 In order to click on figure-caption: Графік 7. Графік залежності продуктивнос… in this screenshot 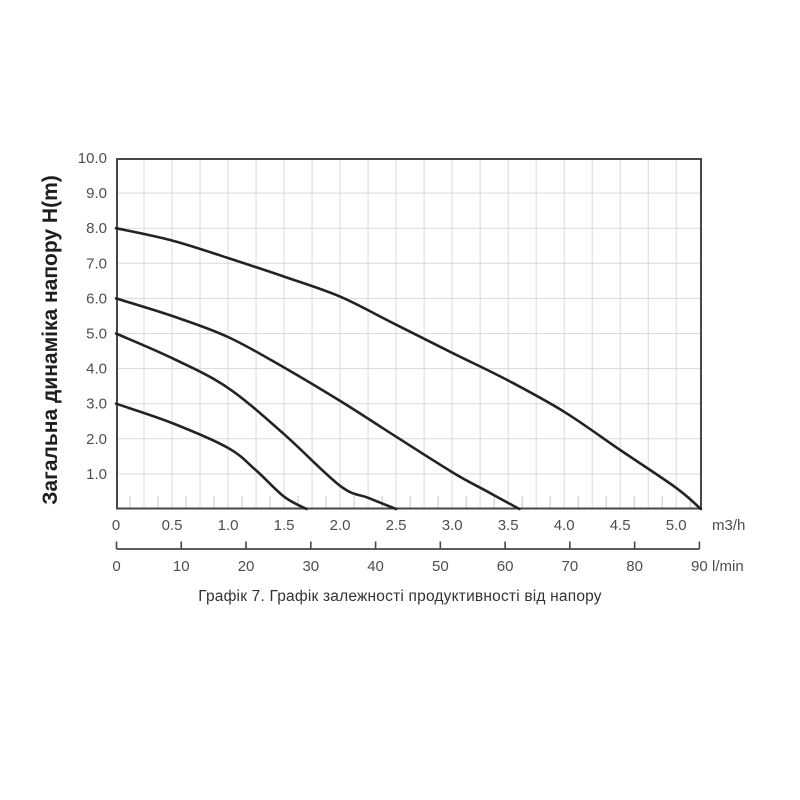, I will do `click(400, 596)`.